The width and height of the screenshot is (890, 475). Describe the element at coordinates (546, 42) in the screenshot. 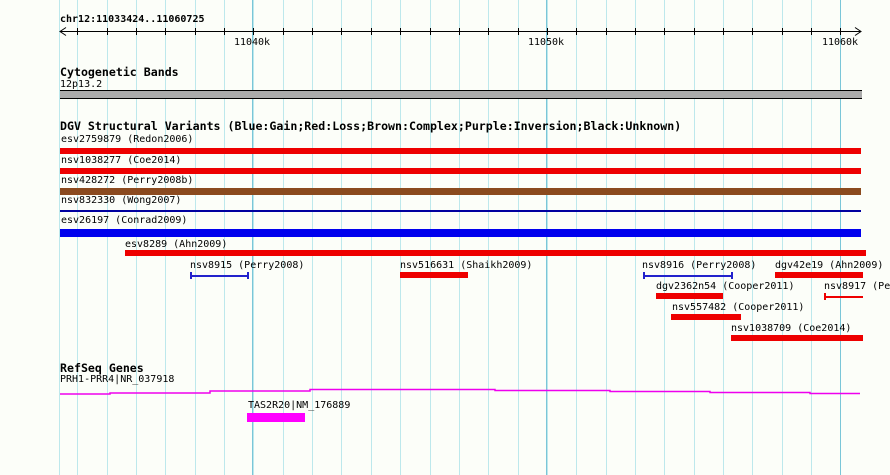

I see `tick-label: 11050k` at that location.